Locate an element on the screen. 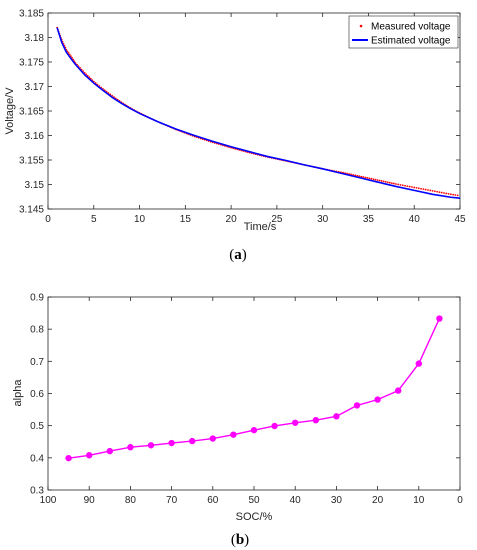 This screenshot has width=477, height=550. legend-label-measured: Measured voltage is located at coordinates (411, 27).